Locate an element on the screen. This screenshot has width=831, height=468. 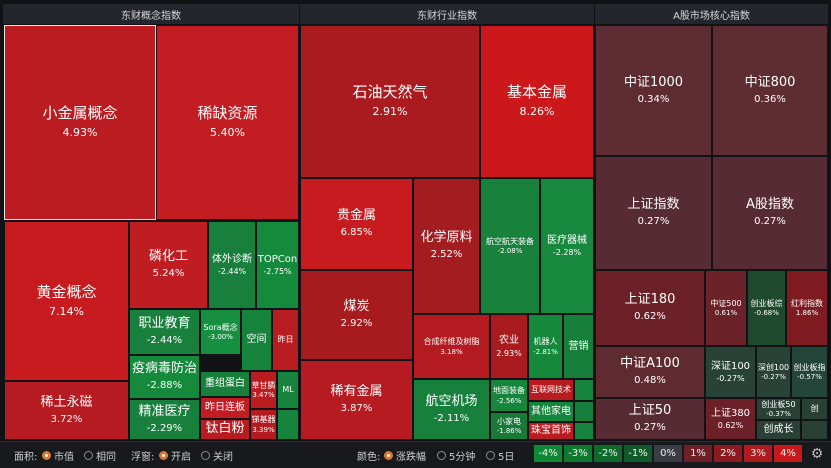
color-option-change: 涨跌幅 is located at coordinates (405, 455).